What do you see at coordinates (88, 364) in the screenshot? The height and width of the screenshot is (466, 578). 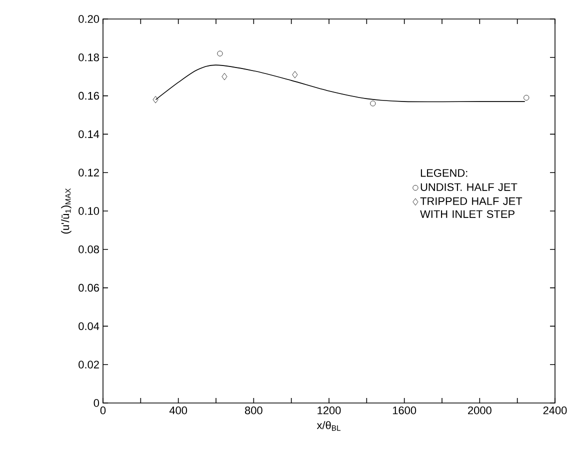 I see `y-tick-label: 0.02` at bounding box center [88, 364].